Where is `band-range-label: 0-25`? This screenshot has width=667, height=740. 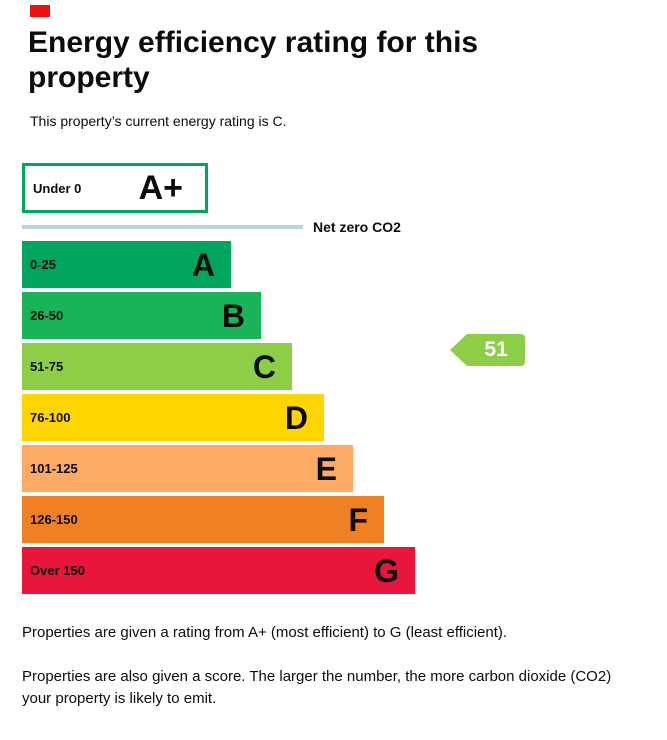
band-range-label: 0-25 is located at coordinates (43, 264).